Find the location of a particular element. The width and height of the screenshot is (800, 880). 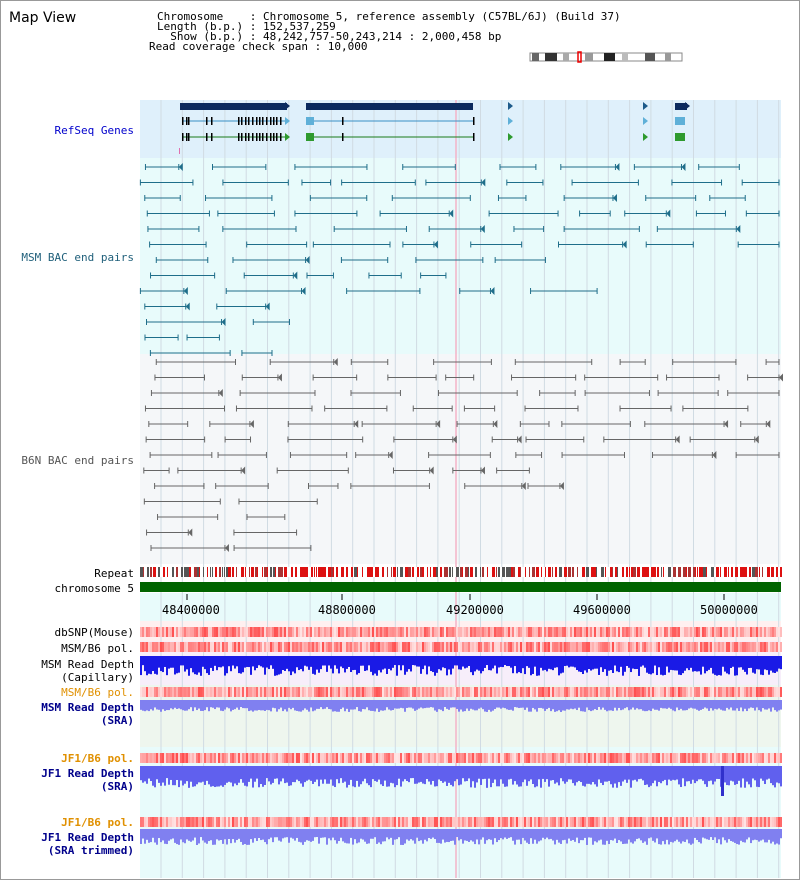

bac-arrow is located at coordinates (492, 291).